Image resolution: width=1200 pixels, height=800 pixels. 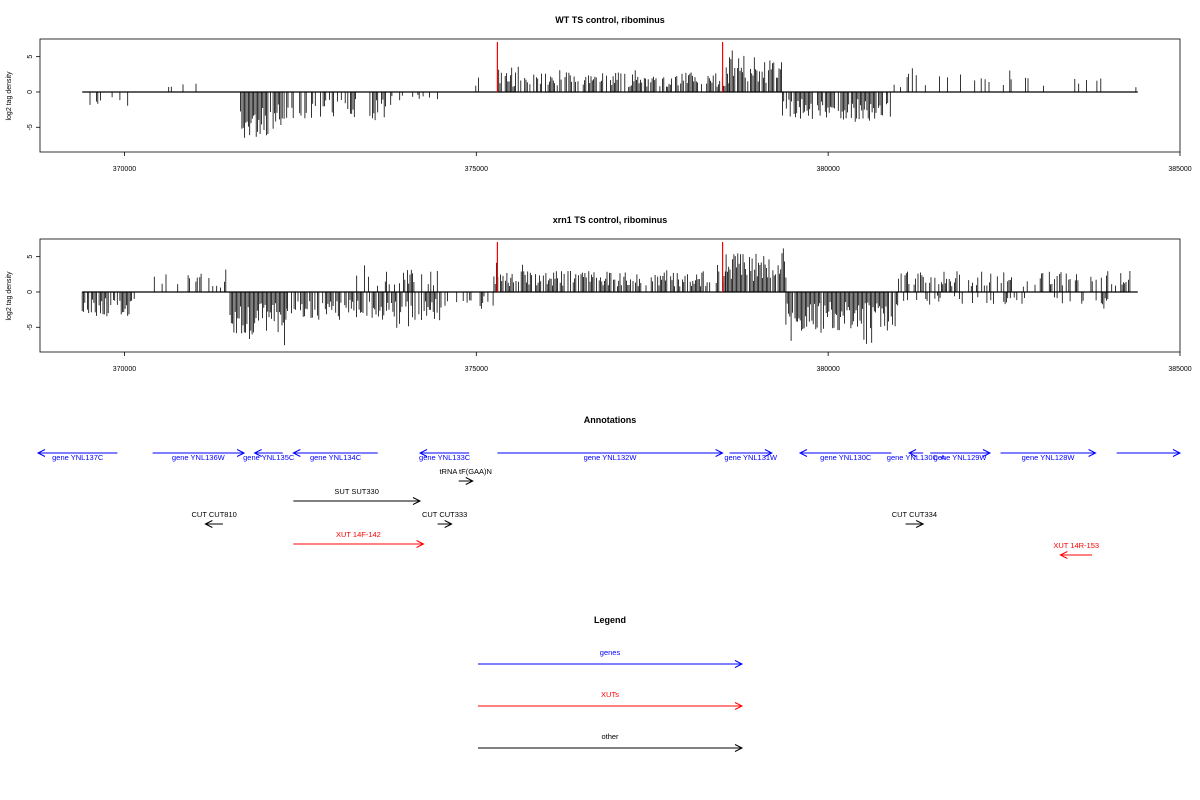 I want to click on other-label: CUT CUT810, so click(x=214, y=514).